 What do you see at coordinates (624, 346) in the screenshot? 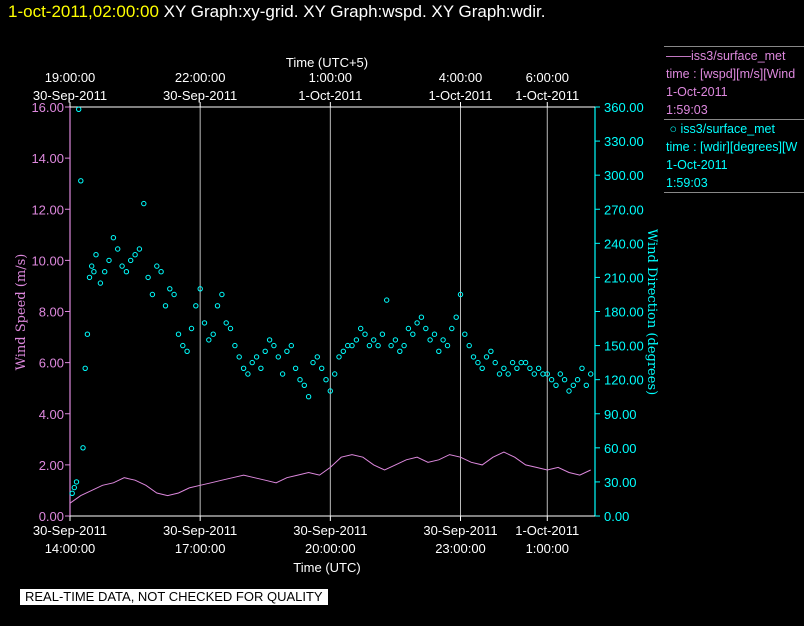
I see `right-tick-label: 150.00` at bounding box center [624, 346].